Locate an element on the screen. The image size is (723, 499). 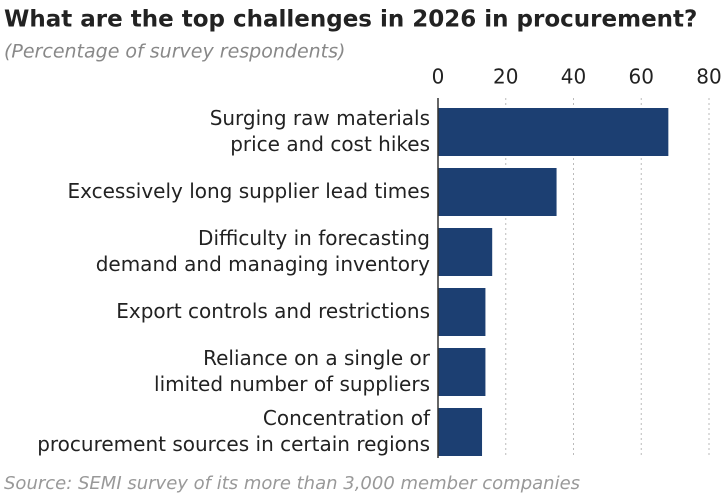
category-label: Excessively long supplier lead times is located at coordinates (249, 191).